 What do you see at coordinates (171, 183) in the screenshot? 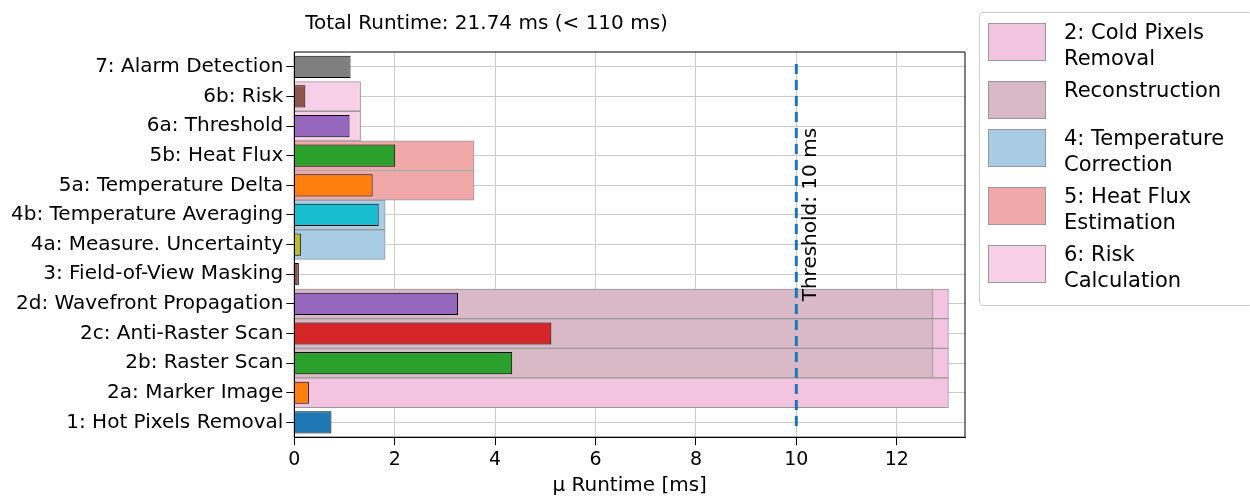
I see `y-tick-label: 5a: Temperature Delta` at bounding box center [171, 183].